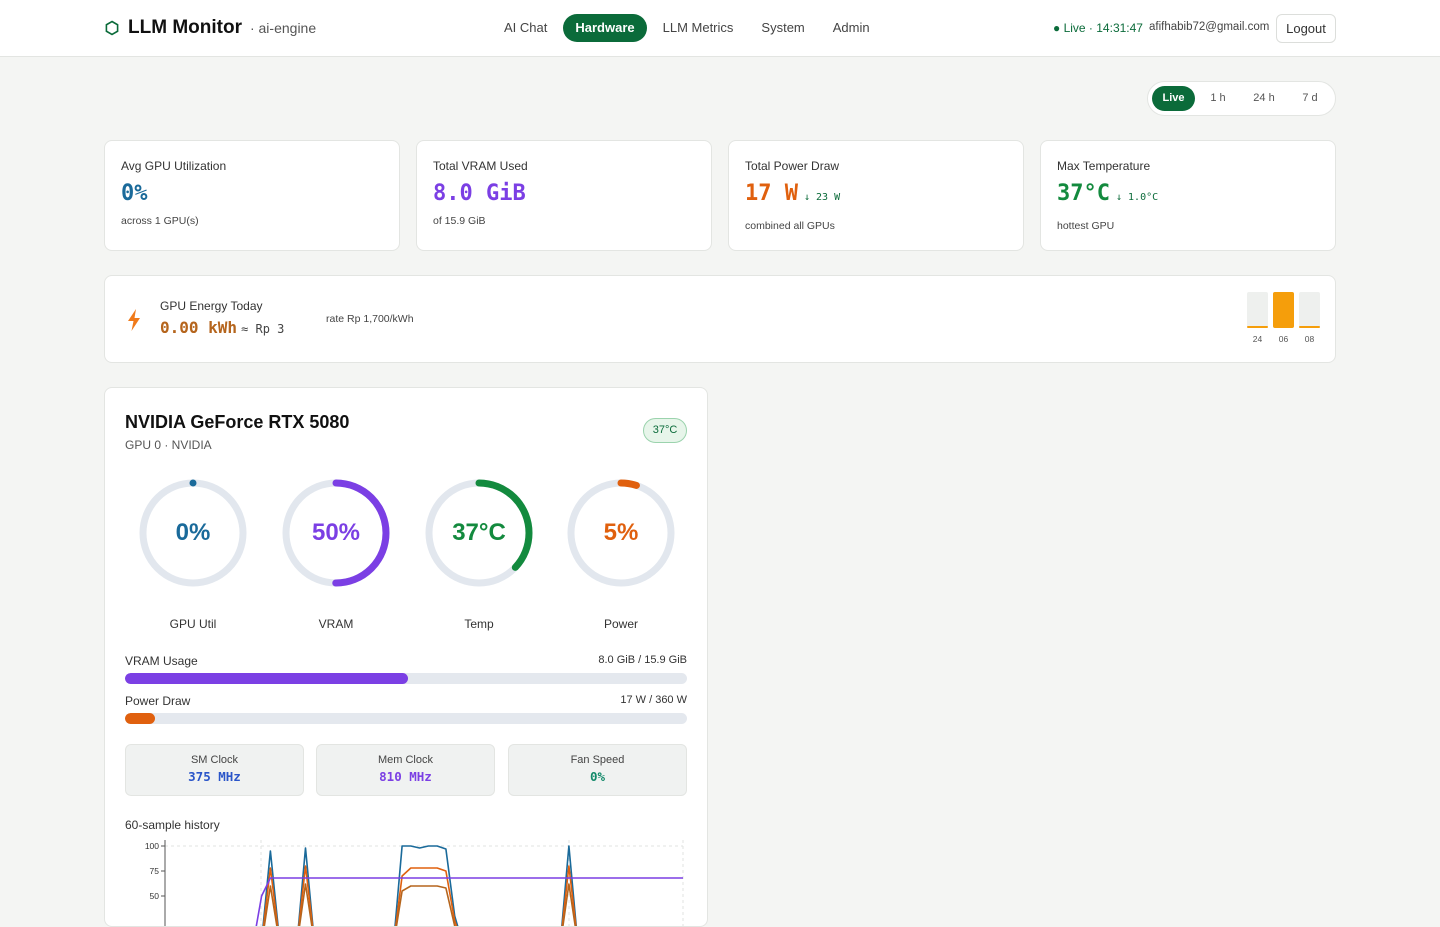 The image size is (1440, 927). I want to click on gauge-value: 50%, so click(336, 532).